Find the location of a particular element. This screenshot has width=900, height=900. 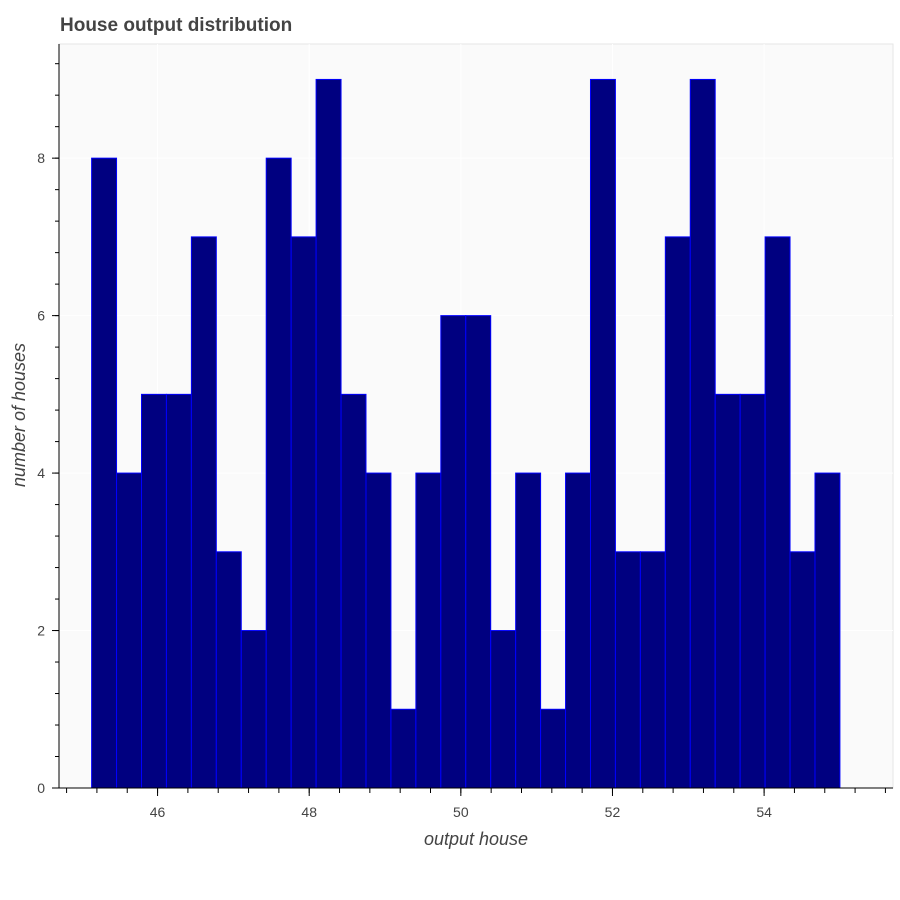

y-tick-label: 2 is located at coordinates (41, 631).